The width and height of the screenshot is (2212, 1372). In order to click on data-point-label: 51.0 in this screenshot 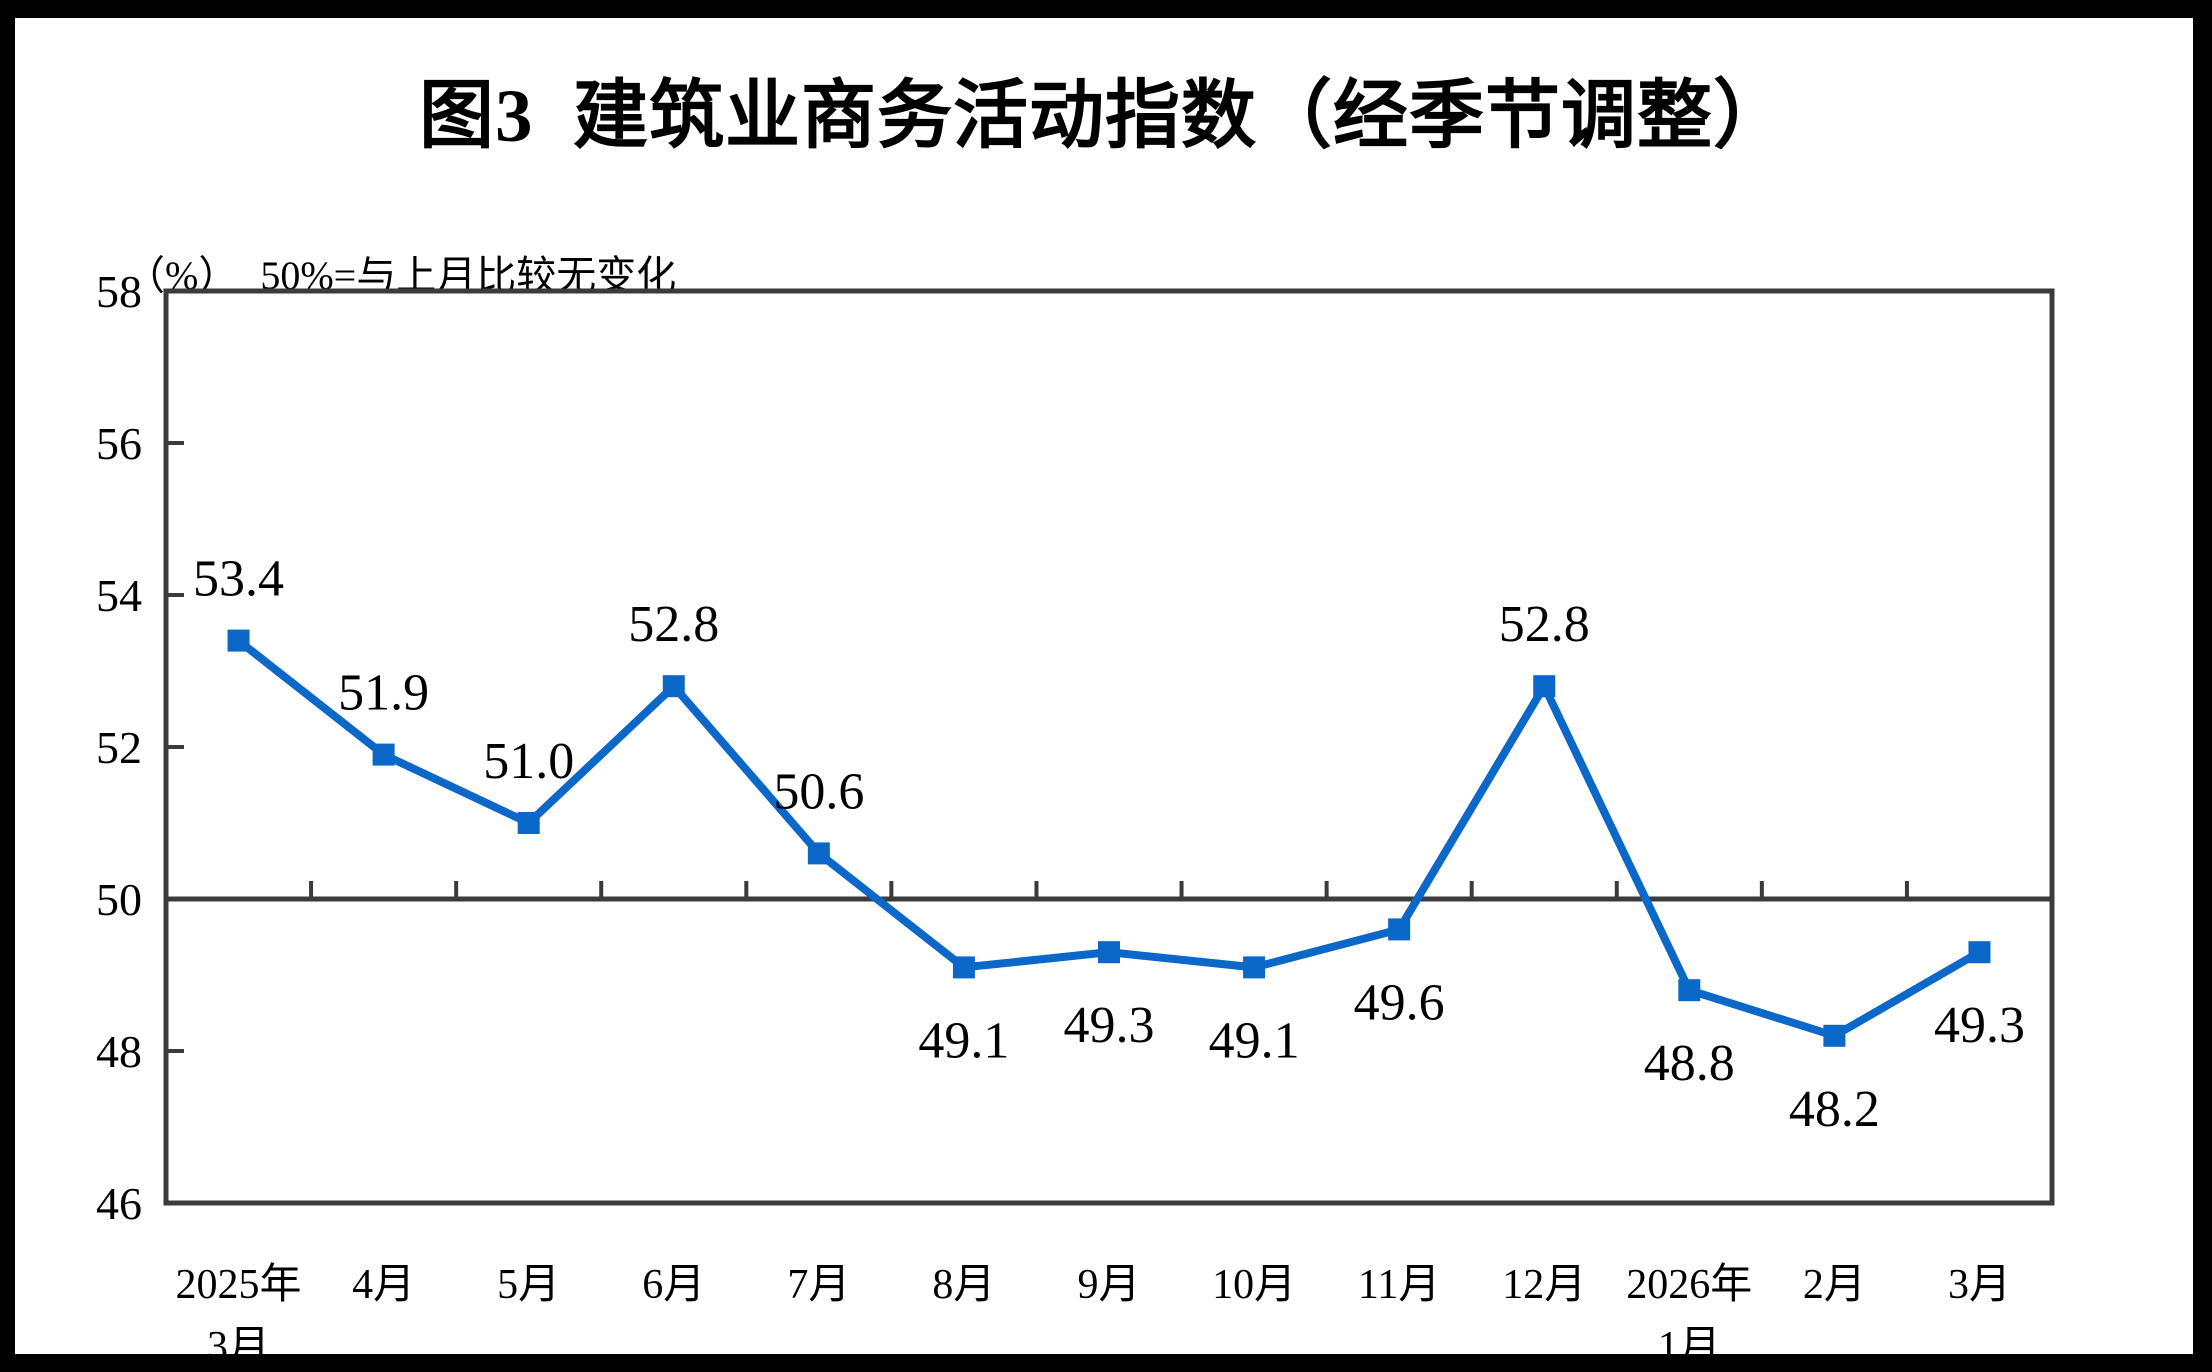, I will do `click(528, 761)`.